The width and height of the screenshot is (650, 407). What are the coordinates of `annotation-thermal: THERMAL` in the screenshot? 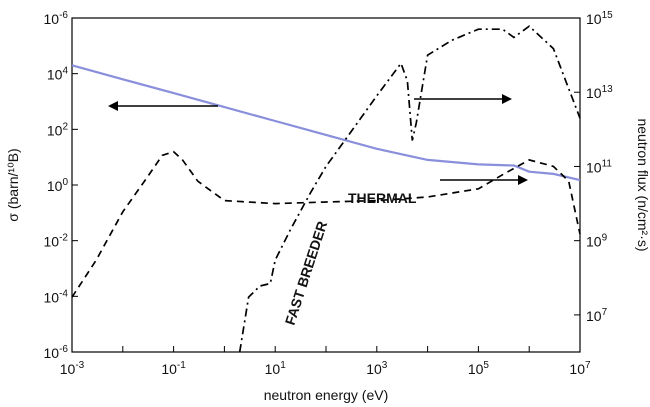 It's located at (382, 198).